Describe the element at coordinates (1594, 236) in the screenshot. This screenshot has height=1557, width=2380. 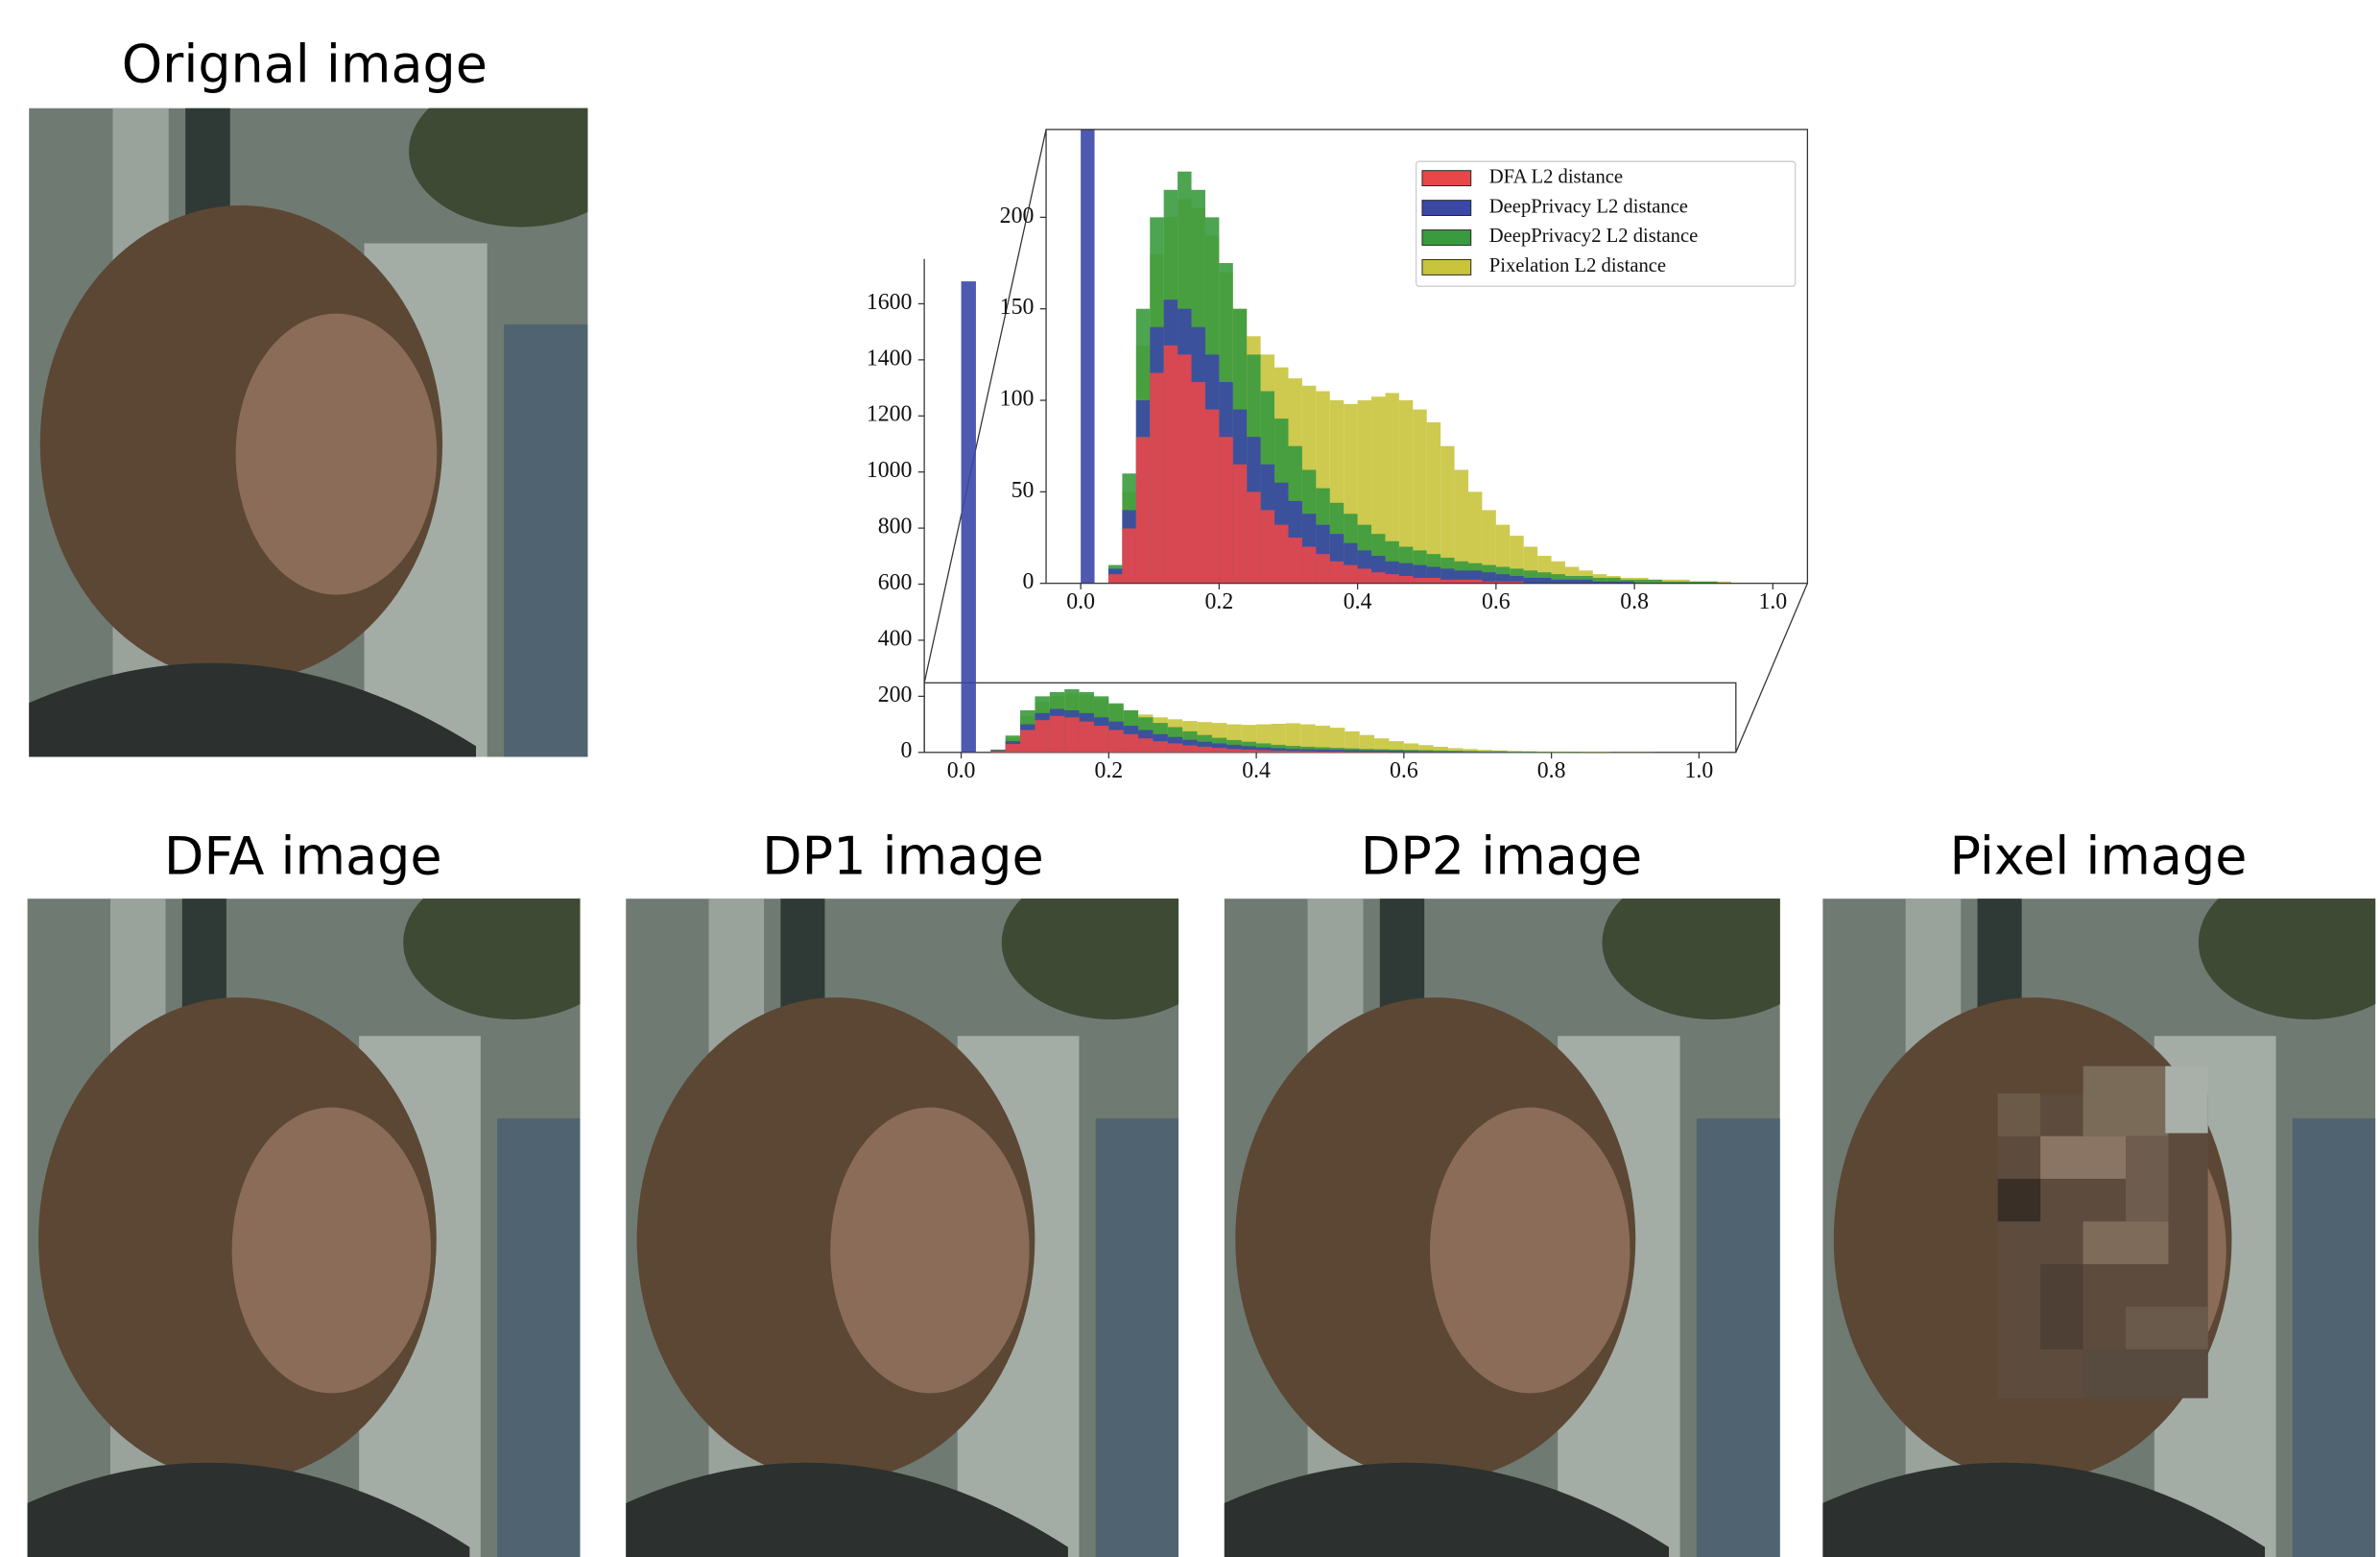
I see `legend-label: DeepPrivacy2 L2 distance` at that location.